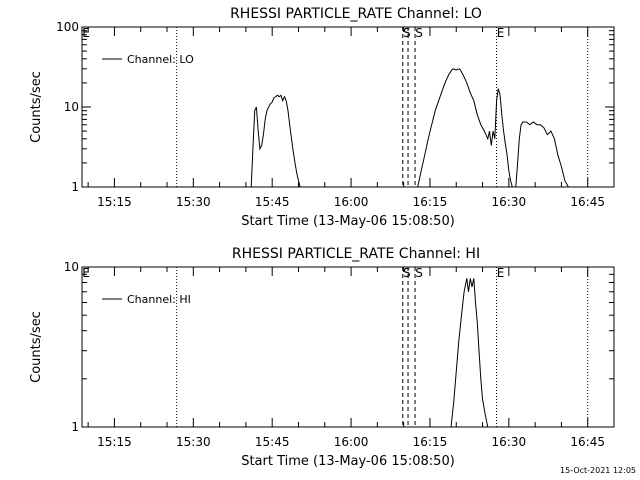 Image resolution: width=640 pixels, height=480 pixels. I want to click on y-tick-label: 100, so click(67, 27).